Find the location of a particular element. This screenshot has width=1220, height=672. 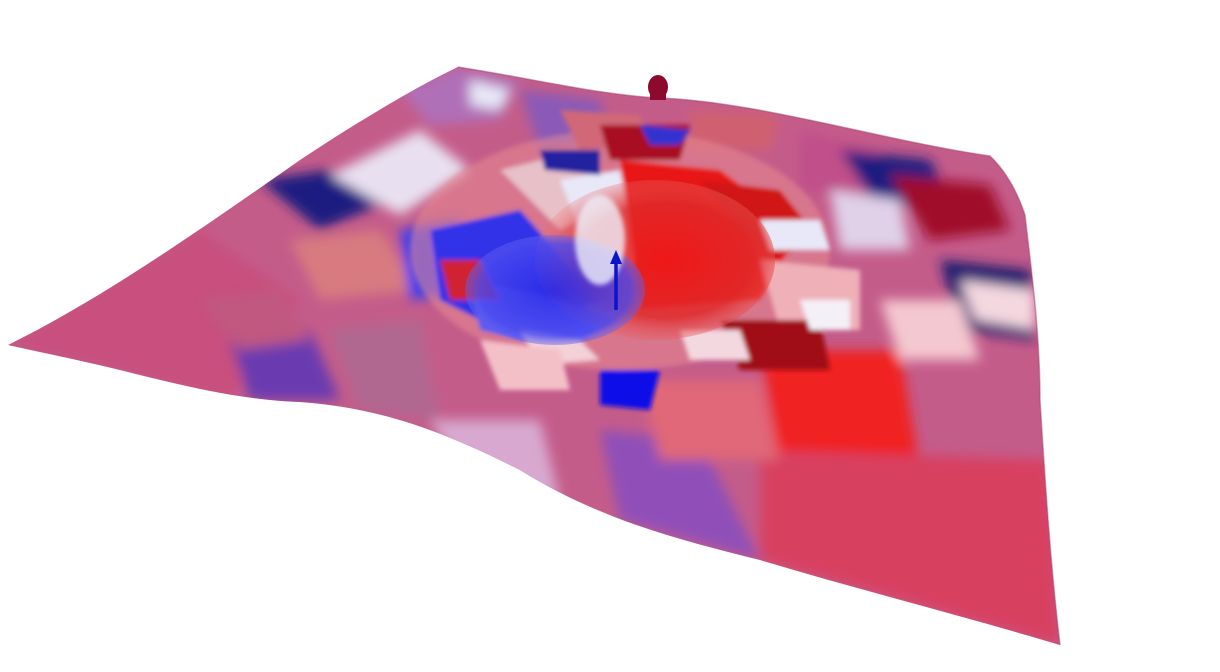

normal-vector-arrow is located at coordinates (616, 280).